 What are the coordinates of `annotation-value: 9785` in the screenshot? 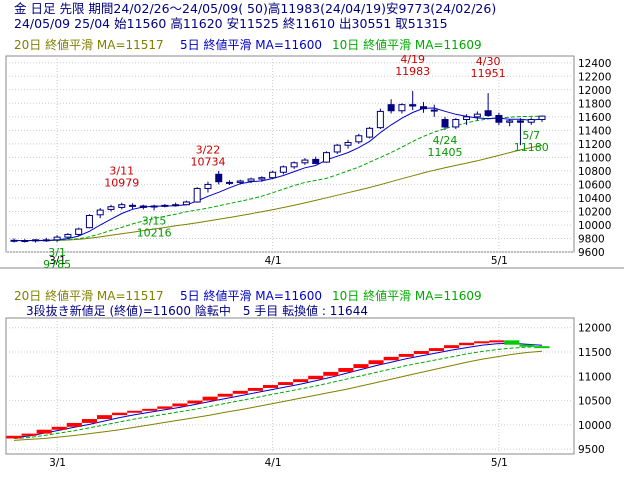 It's located at (57, 264).